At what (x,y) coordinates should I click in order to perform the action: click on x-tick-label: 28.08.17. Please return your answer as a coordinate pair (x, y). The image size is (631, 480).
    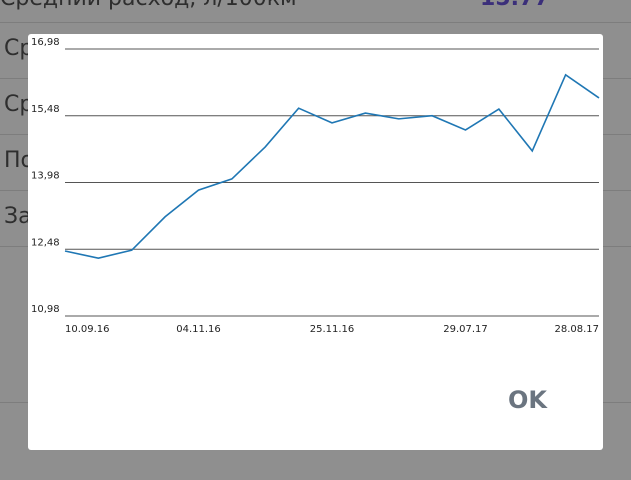
    Looking at the image, I should click on (576, 329).